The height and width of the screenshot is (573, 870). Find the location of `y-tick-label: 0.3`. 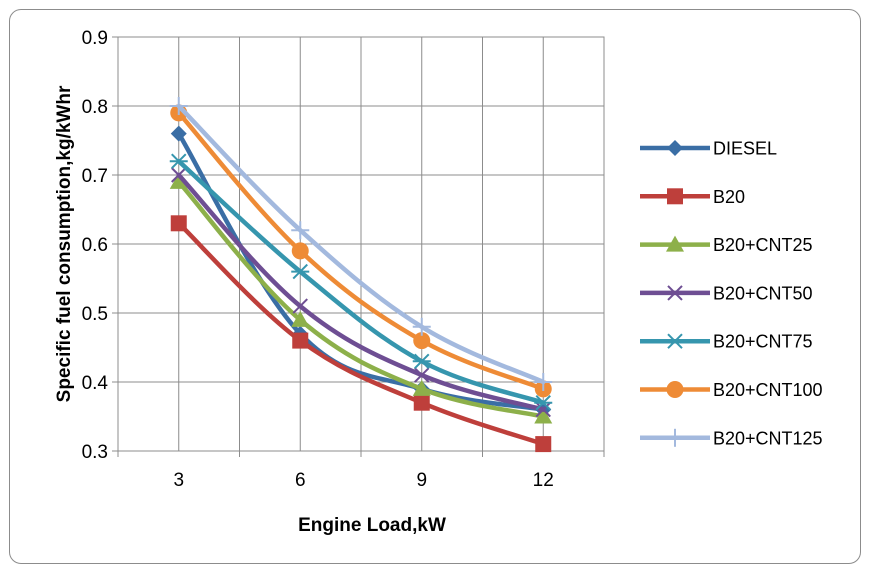

y-tick-label: 0.3 is located at coordinates (95, 452).